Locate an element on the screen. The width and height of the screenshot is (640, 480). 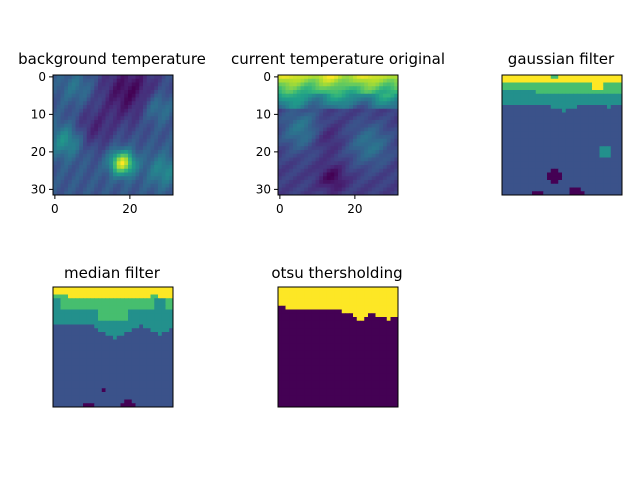
y-tick-label: 0 is located at coordinates (267, 77).